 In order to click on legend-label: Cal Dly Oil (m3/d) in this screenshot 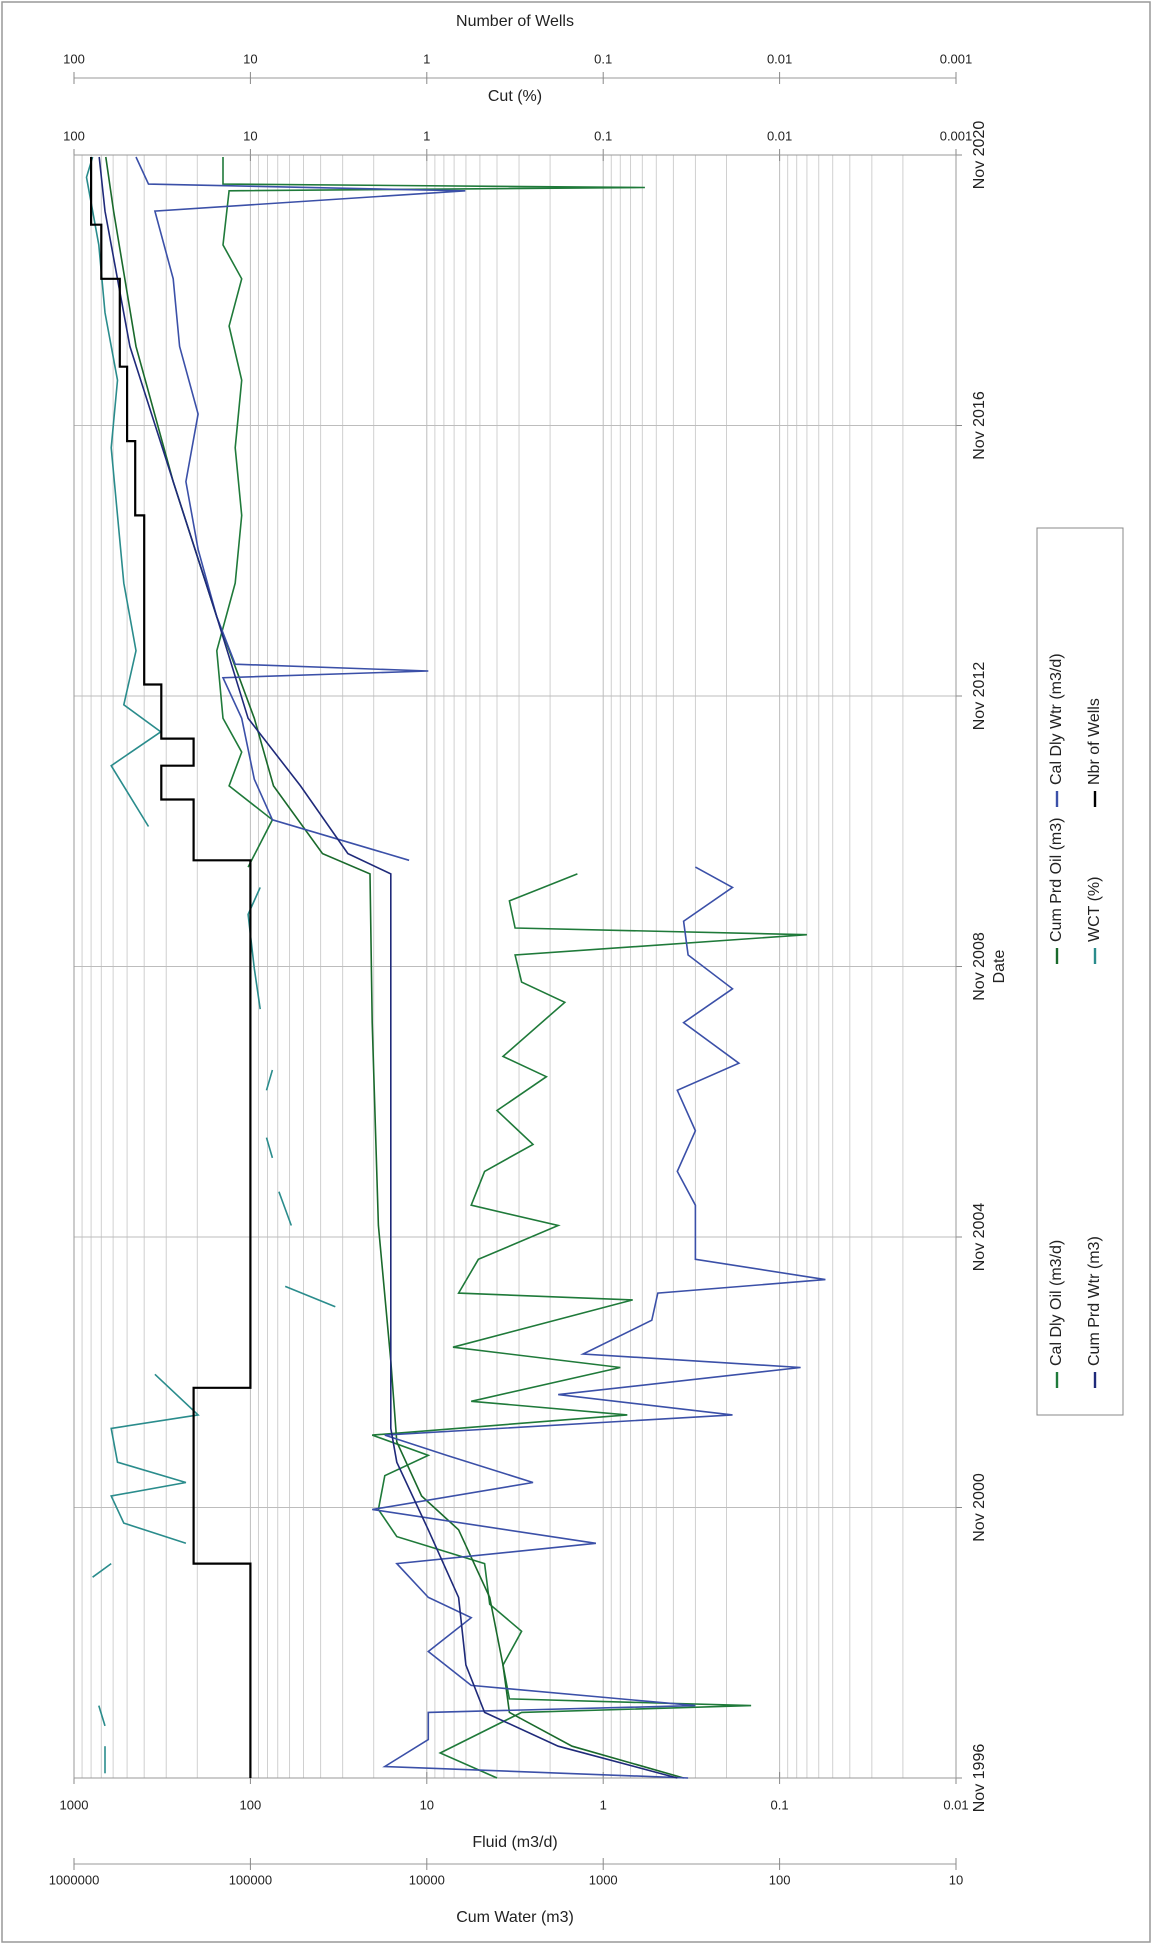, I will do `click(1056, 1303)`.